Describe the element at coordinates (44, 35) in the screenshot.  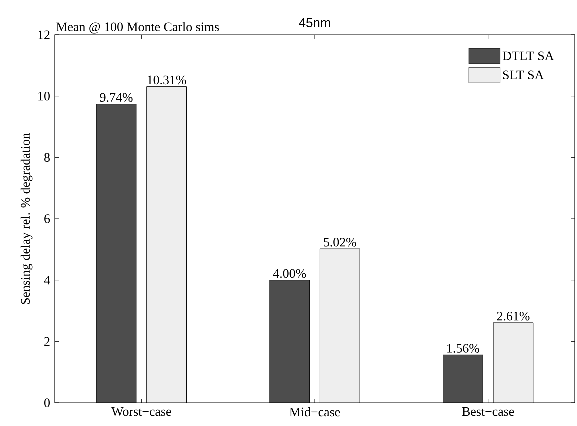
I see `y-tick-label: 12` at that location.